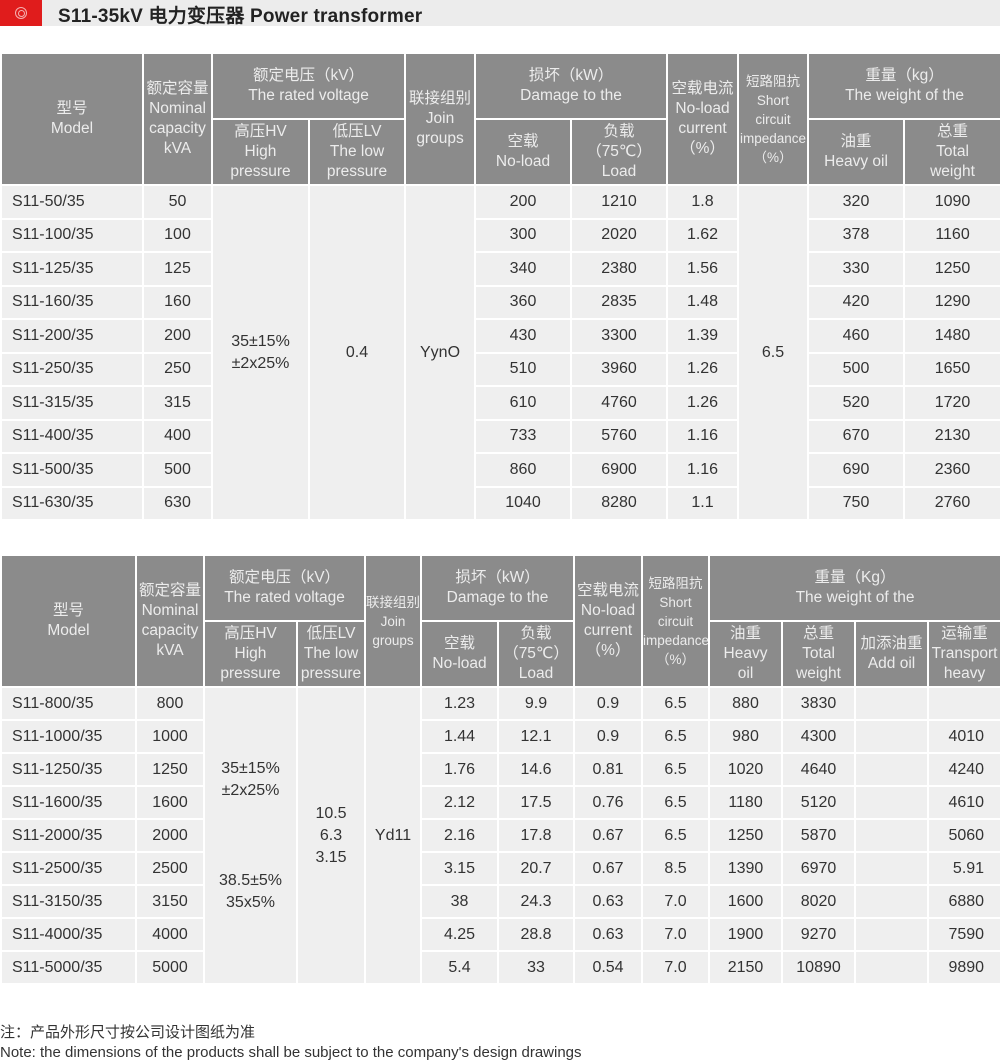  Describe the element at coordinates (536, 835) in the screenshot. I see `cell-load-loss: 17.8` at that location.